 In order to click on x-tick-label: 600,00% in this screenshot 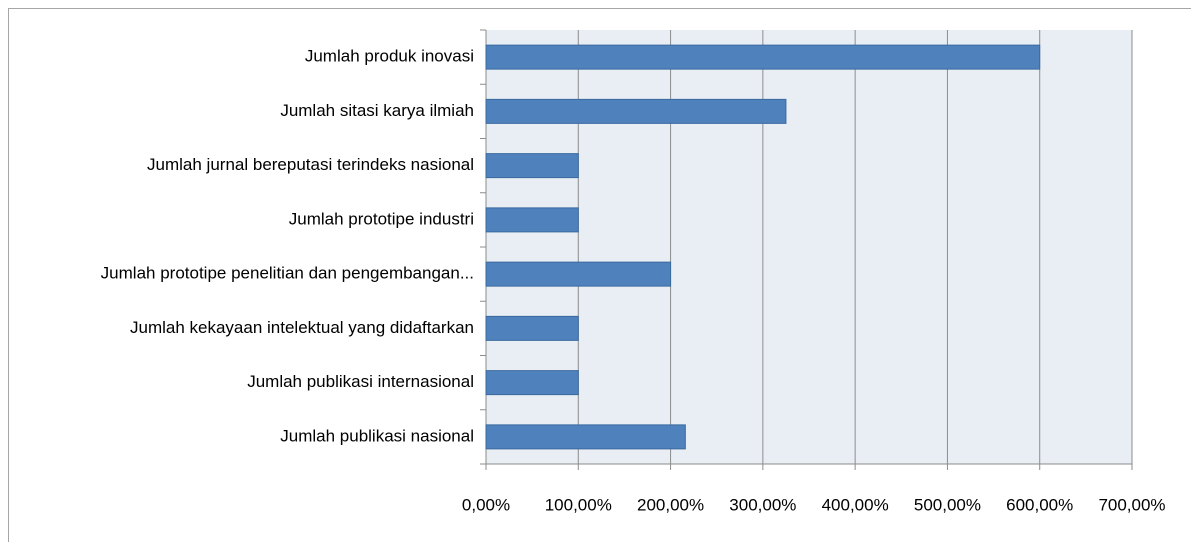, I will do `click(1039, 504)`.